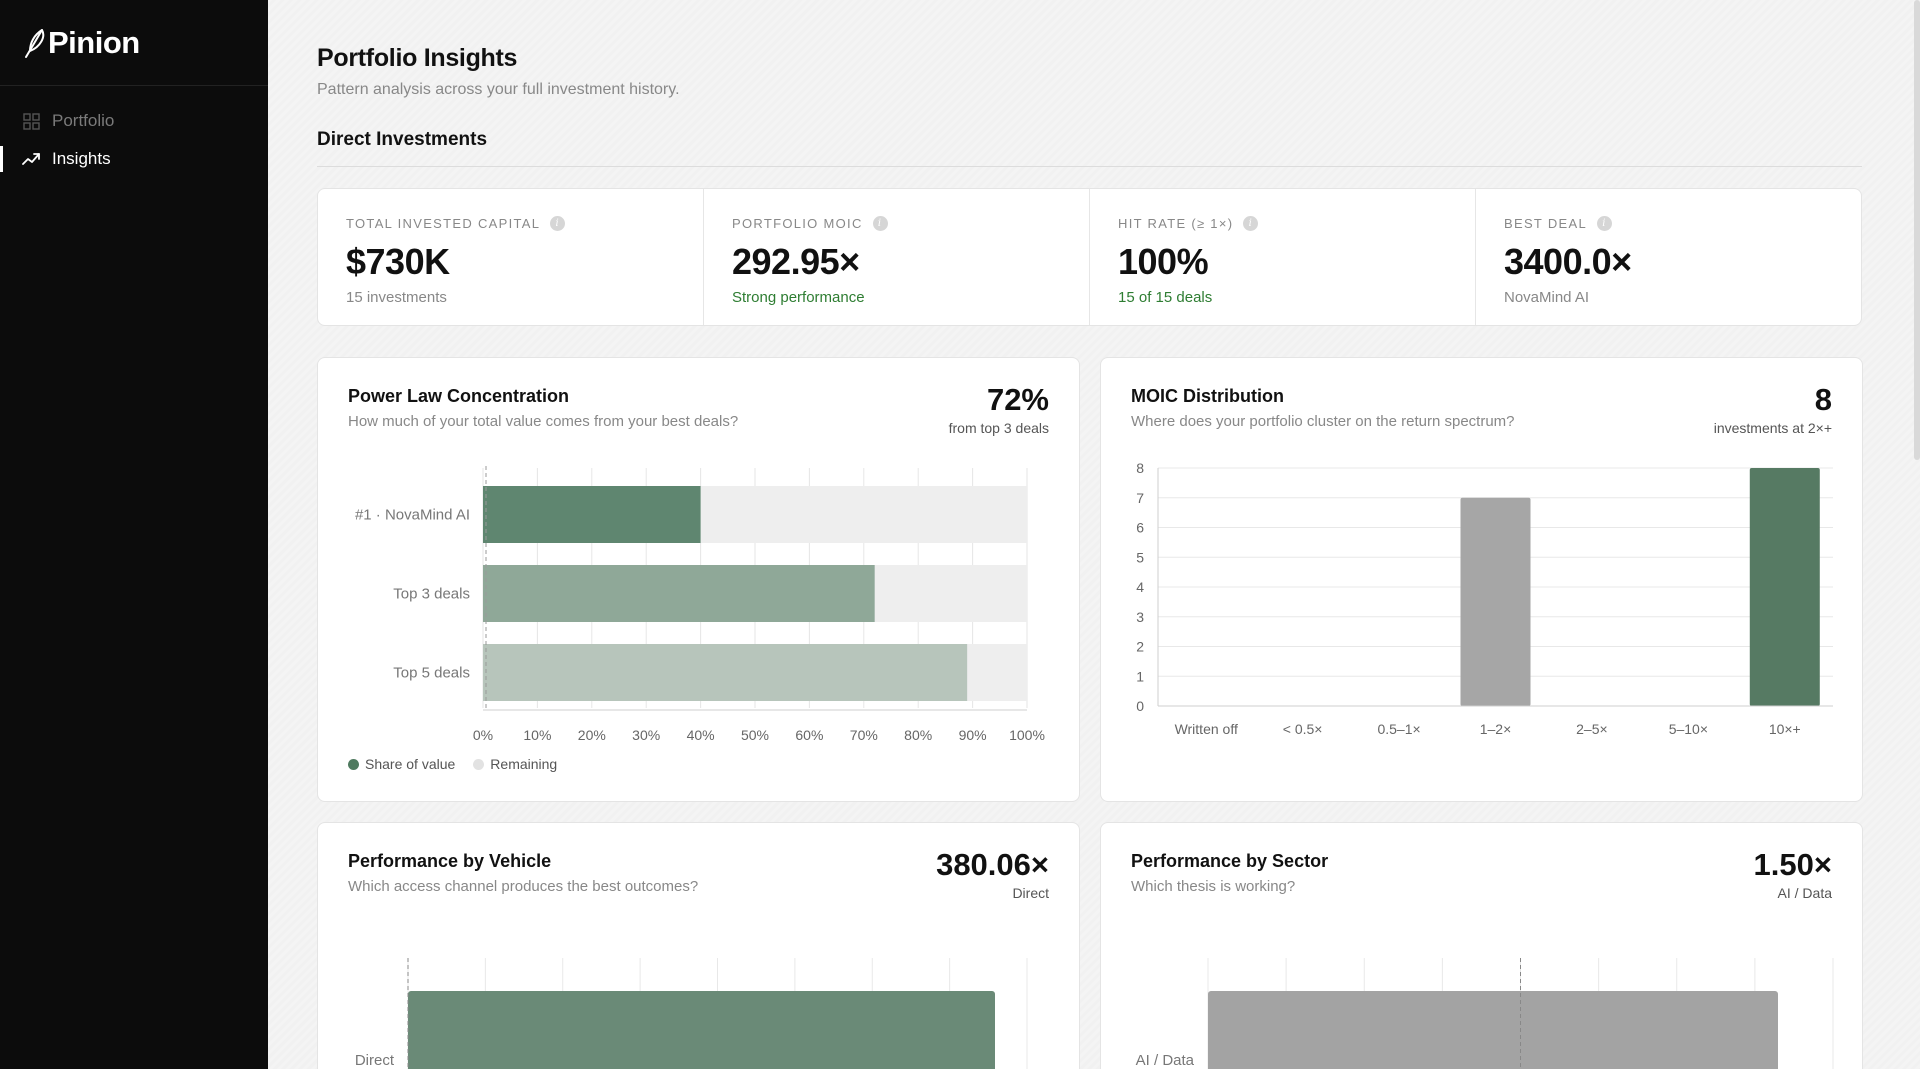  I want to click on kpi-sub: 15 of 15 deals, so click(1165, 297).